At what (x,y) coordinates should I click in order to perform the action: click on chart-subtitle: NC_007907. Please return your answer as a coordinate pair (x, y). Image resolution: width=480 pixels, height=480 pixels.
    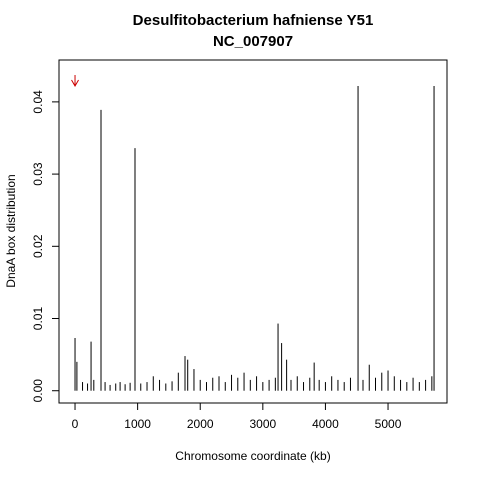
    Looking at the image, I should click on (253, 41).